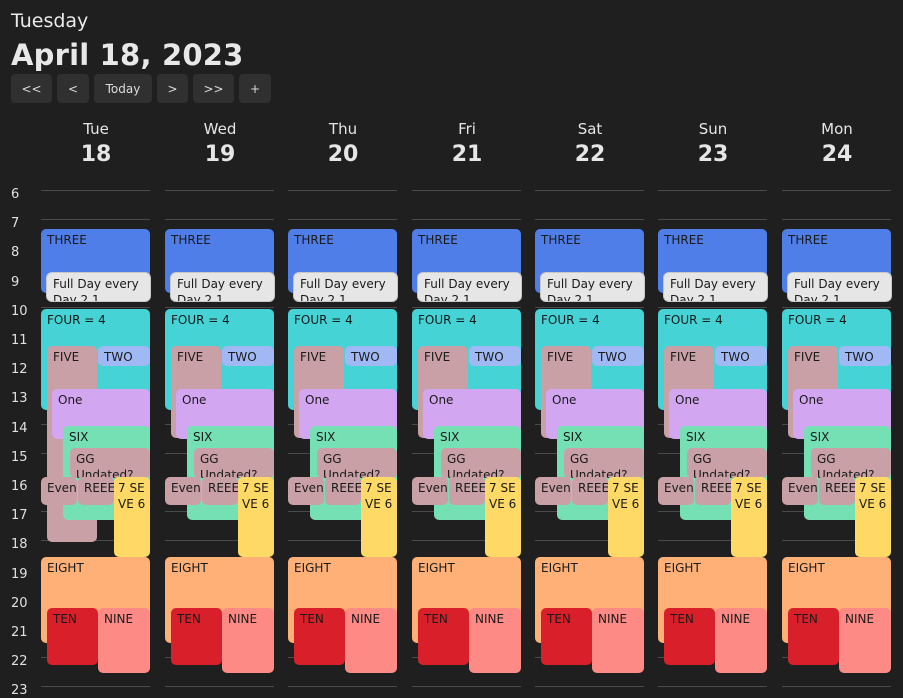 The width and height of the screenshot is (903, 698). Describe the element at coordinates (561, 240) in the screenshot. I see `event-label: THREE` at that location.